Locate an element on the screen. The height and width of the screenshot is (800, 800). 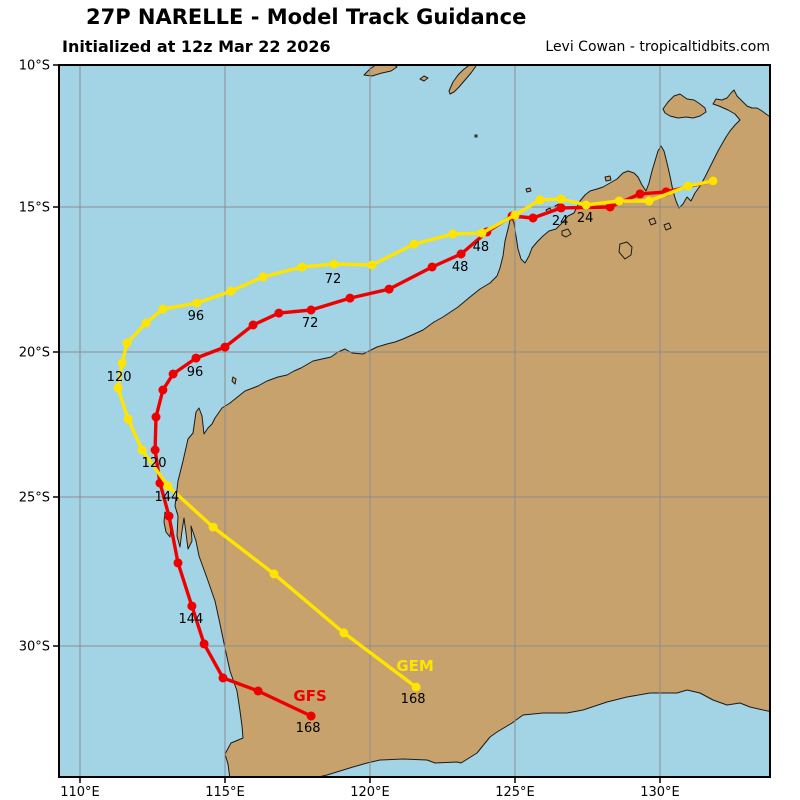
gem-hour-label-120: 120 is located at coordinates (119, 377).